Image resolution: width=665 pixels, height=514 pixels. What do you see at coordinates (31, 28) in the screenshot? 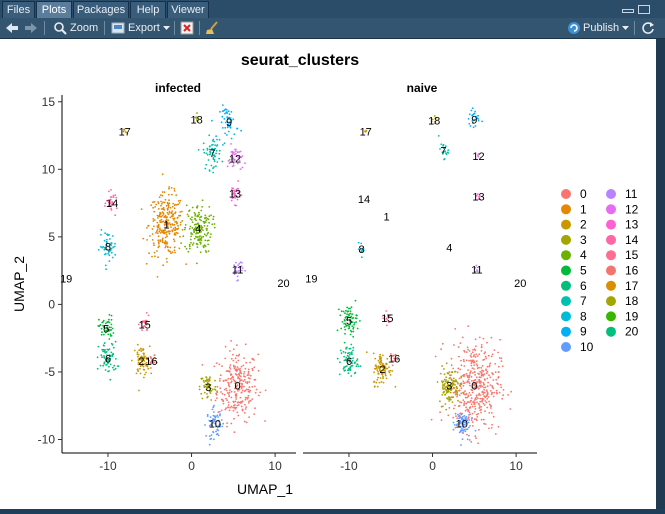
I see `forward-arrow-icon` at bounding box center [31, 28].